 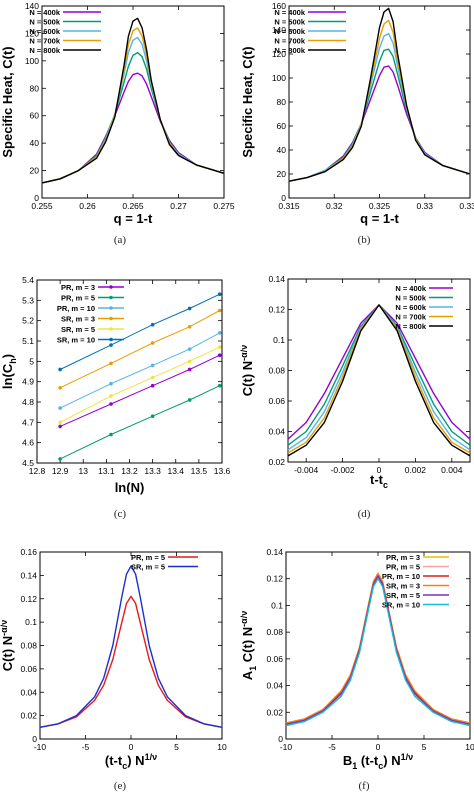 What do you see at coordinates (164, 562) in the screenshot?
I see `legend: PR, m = 5SR, m = 5` at bounding box center [164, 562].